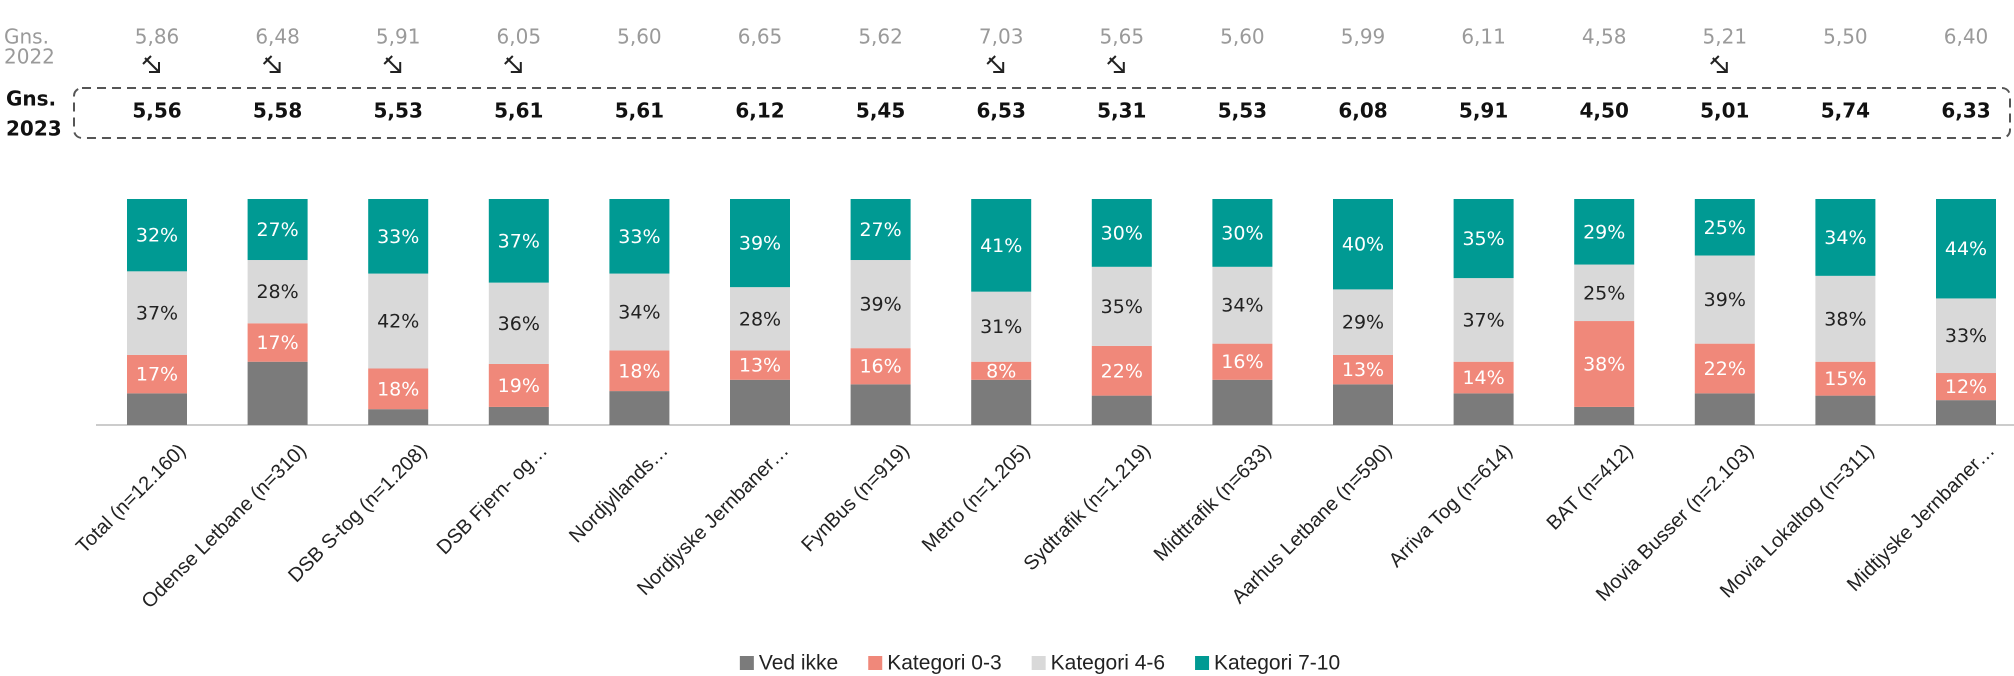 The height and width of the screenshot is (676, 2014). I want to click on data-label: 44%, so click(1966, 249).